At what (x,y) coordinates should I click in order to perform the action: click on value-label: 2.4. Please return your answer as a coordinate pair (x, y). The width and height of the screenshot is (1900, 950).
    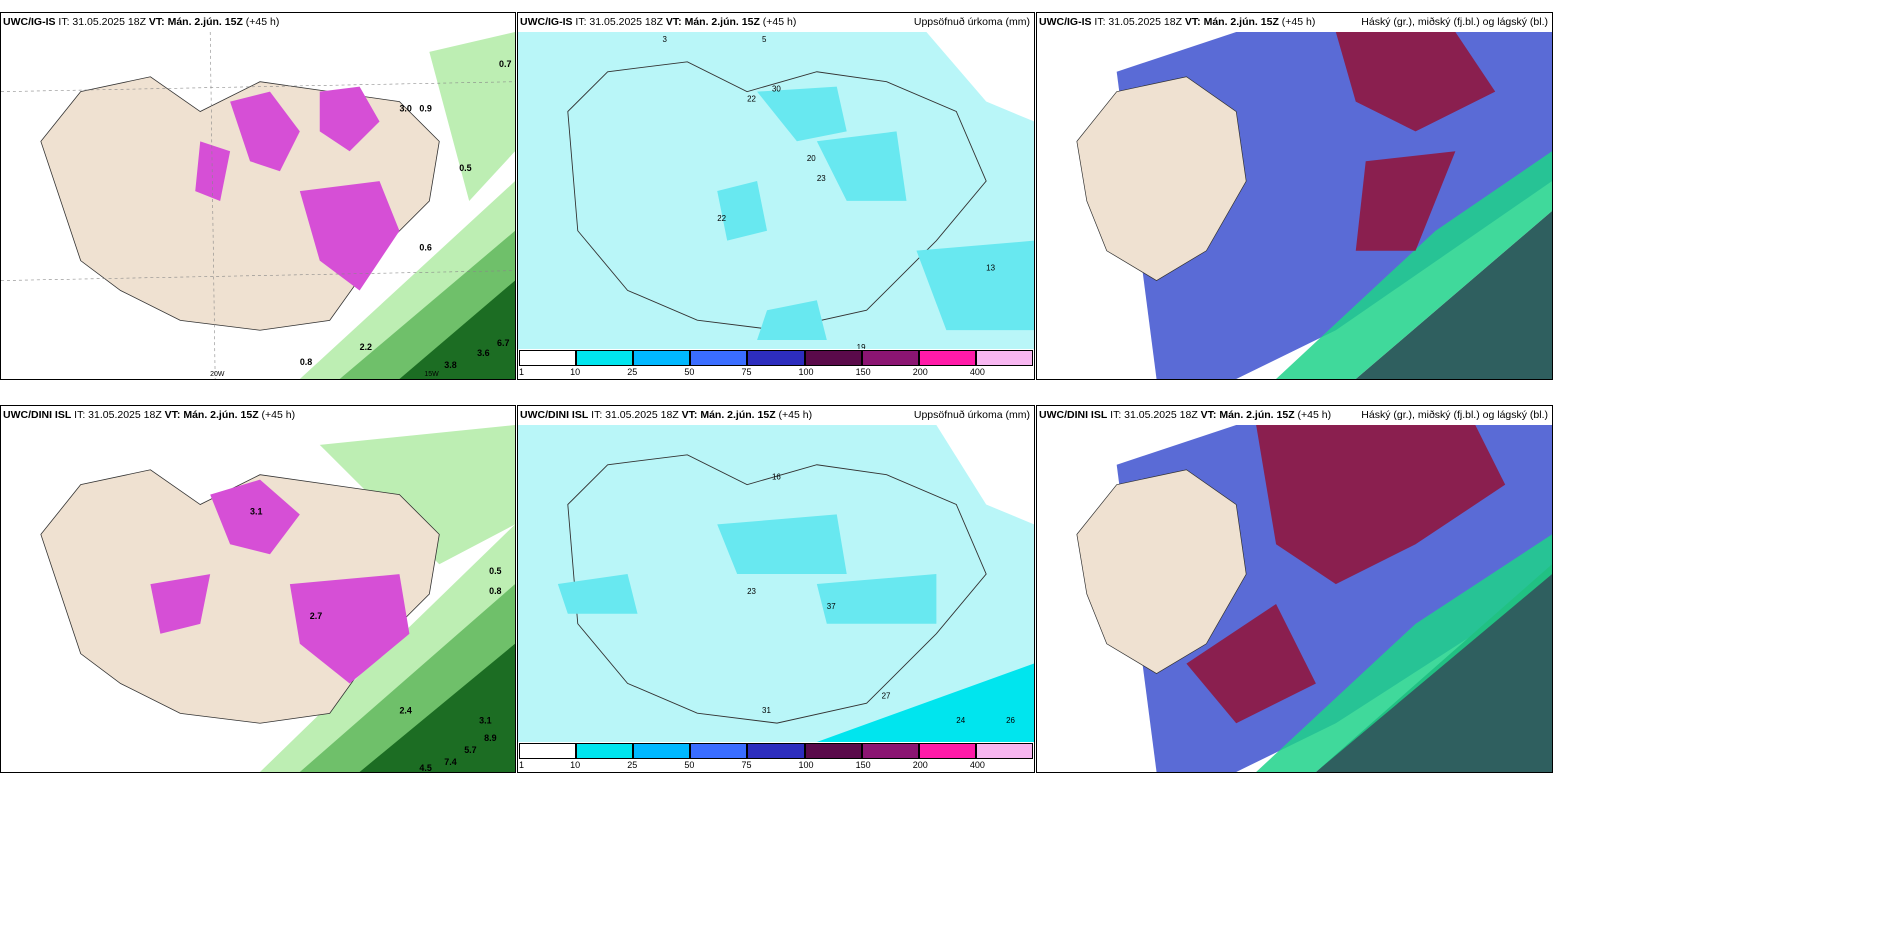
    Looking at the image, I should click on (405, 710).